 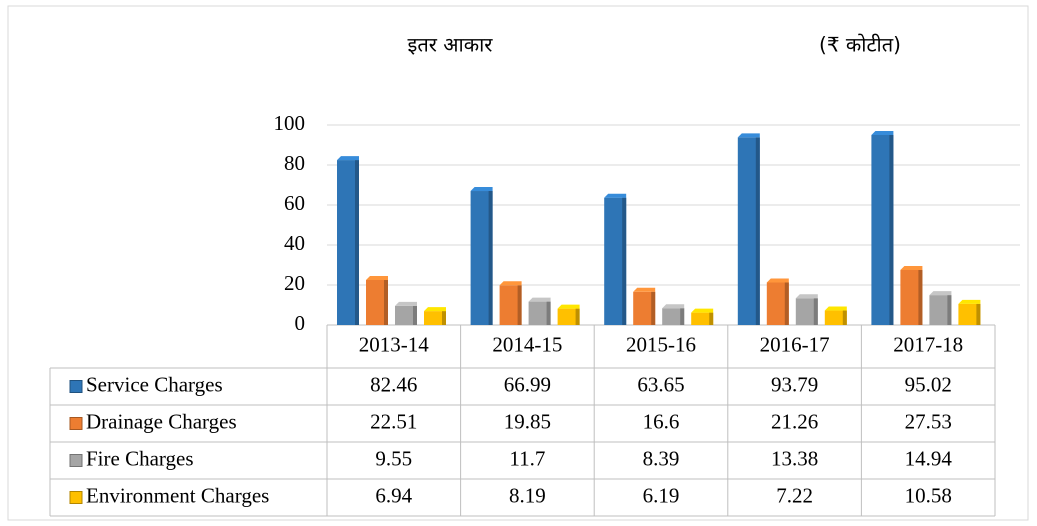 What do you see at coordinates (527, 421) in the screenshot?
I see `table-value: 19.85` at bounding box center [527, 421].